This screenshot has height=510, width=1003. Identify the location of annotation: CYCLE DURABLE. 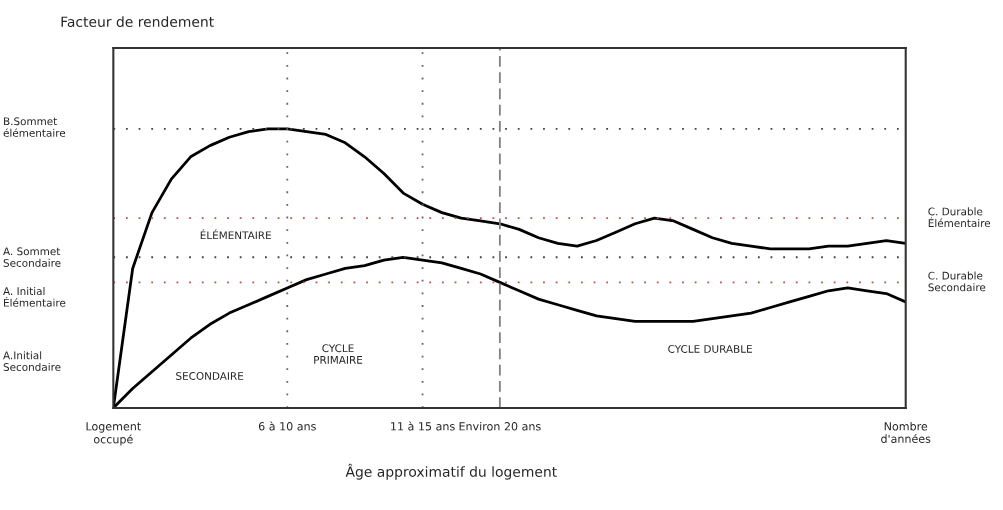
(710, 349).